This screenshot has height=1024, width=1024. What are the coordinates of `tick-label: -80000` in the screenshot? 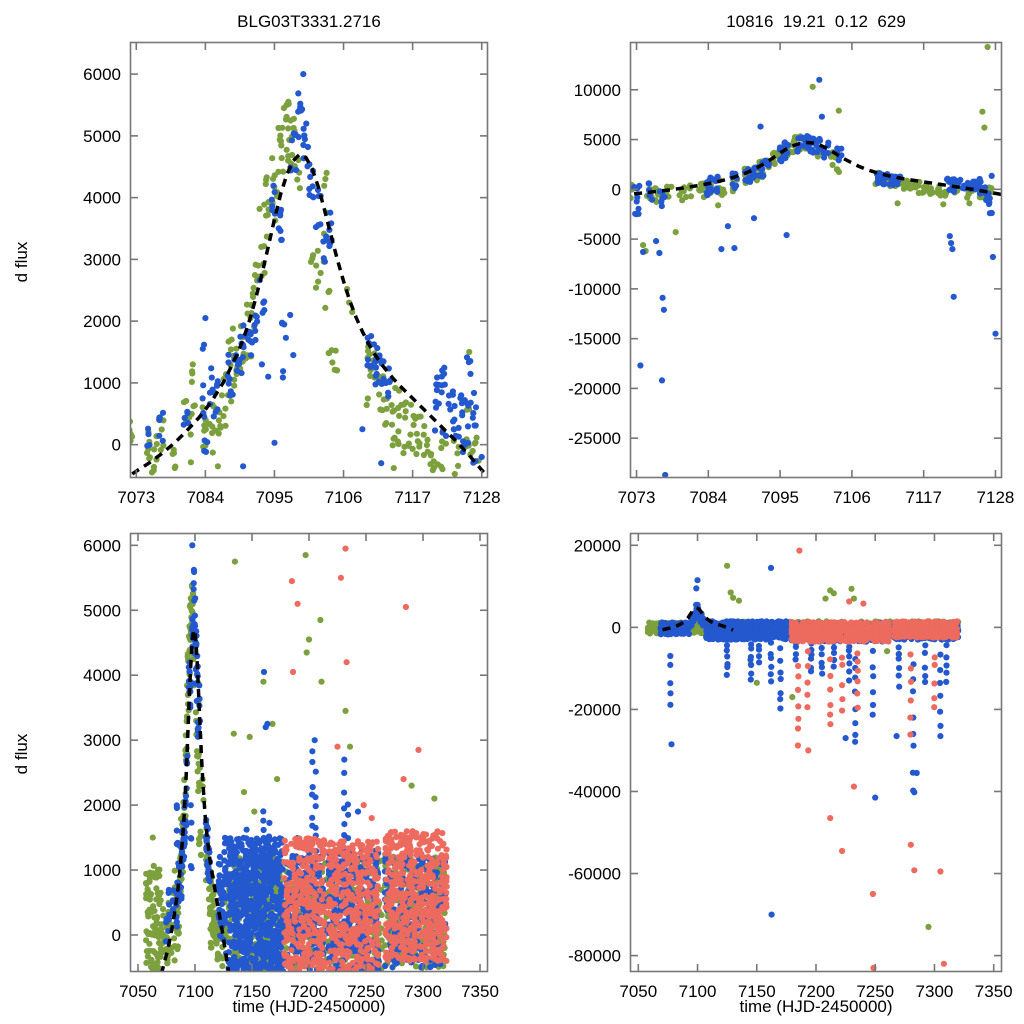 It's located at (594, 956).